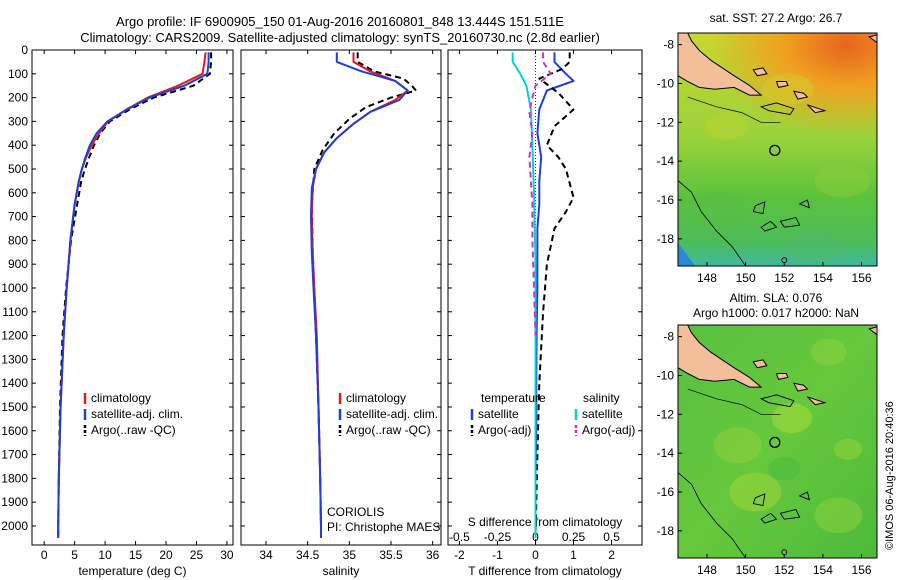 This screenshot has height=580, width=900. I want to click on legend-label: satellite-adj. clim., so click(392, 414).